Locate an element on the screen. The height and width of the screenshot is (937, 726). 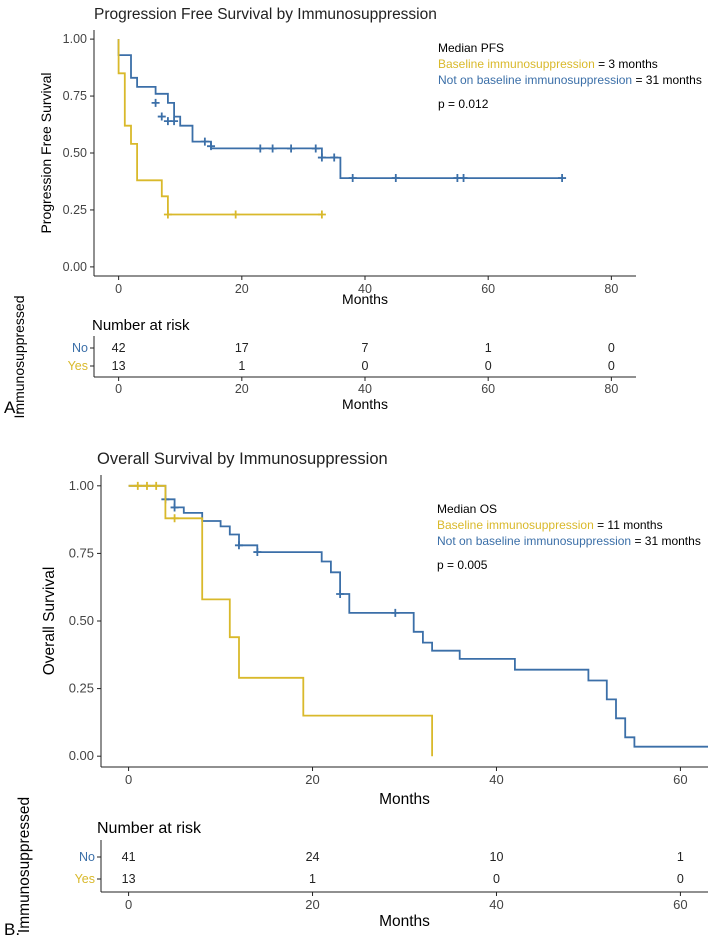
legend-heading: Median PFS is located at coordinates (471, 48).